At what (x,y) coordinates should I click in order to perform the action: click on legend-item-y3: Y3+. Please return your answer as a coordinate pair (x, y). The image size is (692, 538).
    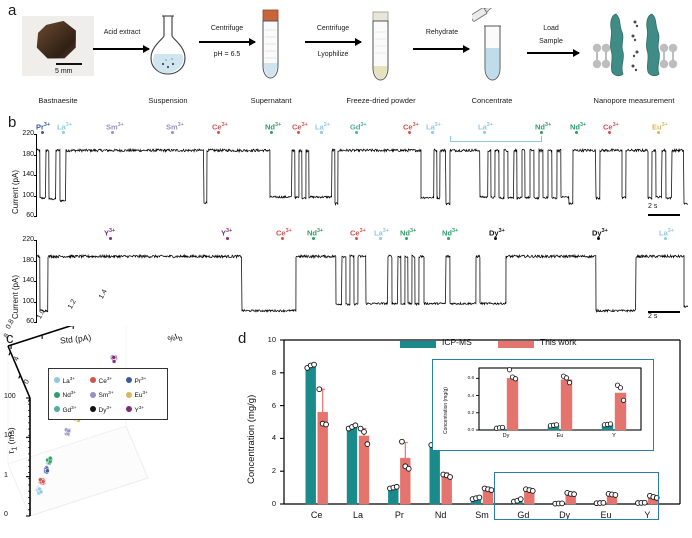
    Looking at the image, I should click on (144, 409).